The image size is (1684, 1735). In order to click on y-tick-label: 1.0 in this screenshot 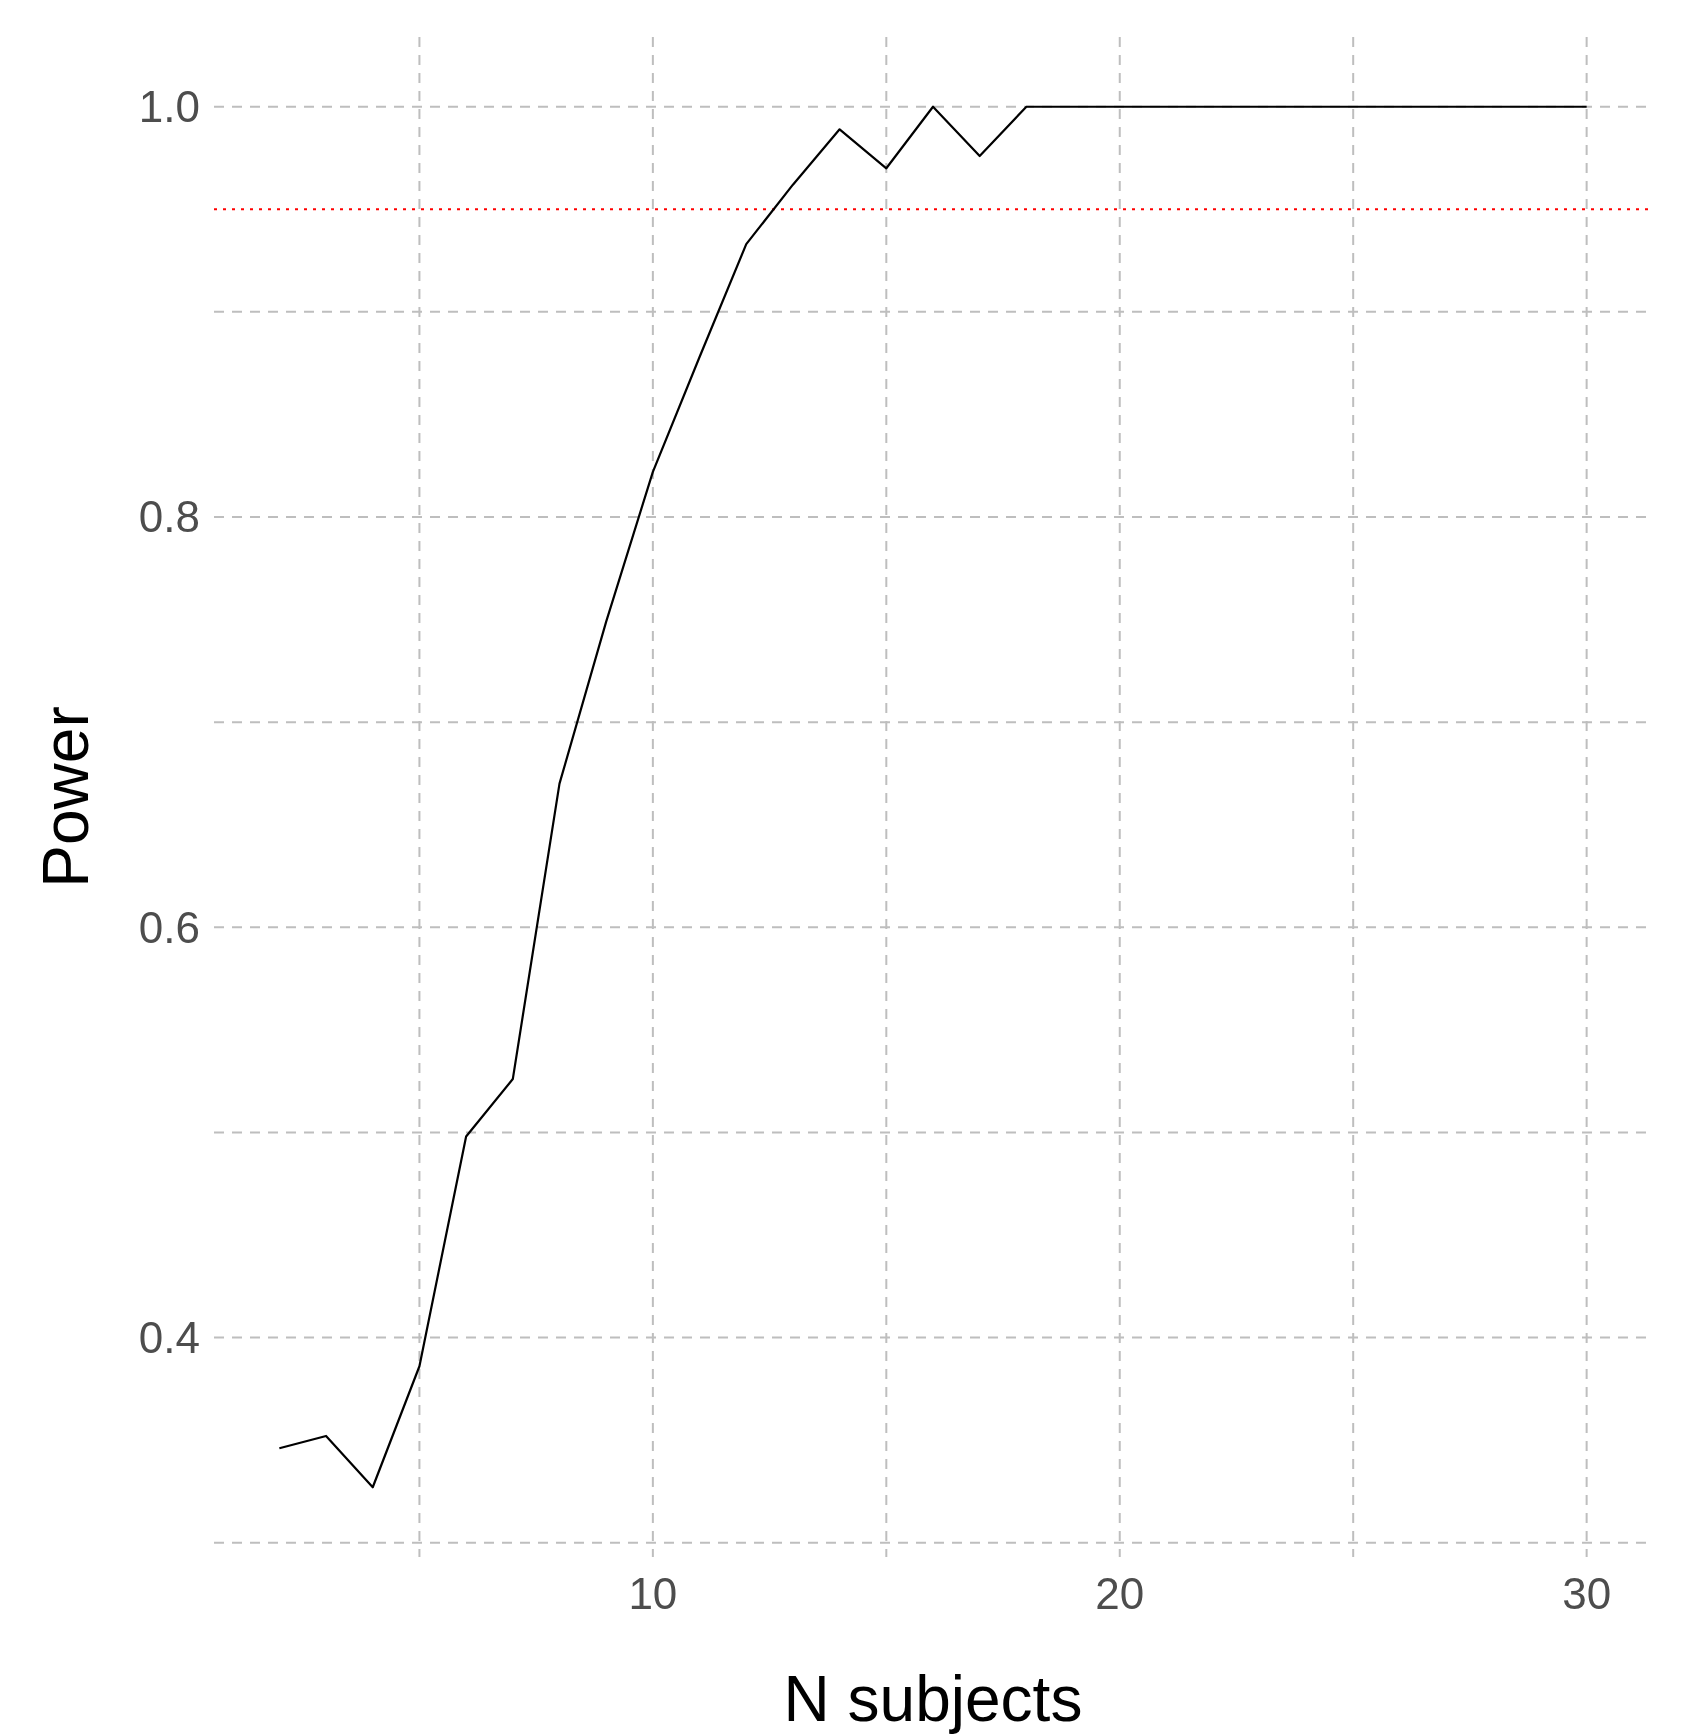, I will do `click(169, 107)`.